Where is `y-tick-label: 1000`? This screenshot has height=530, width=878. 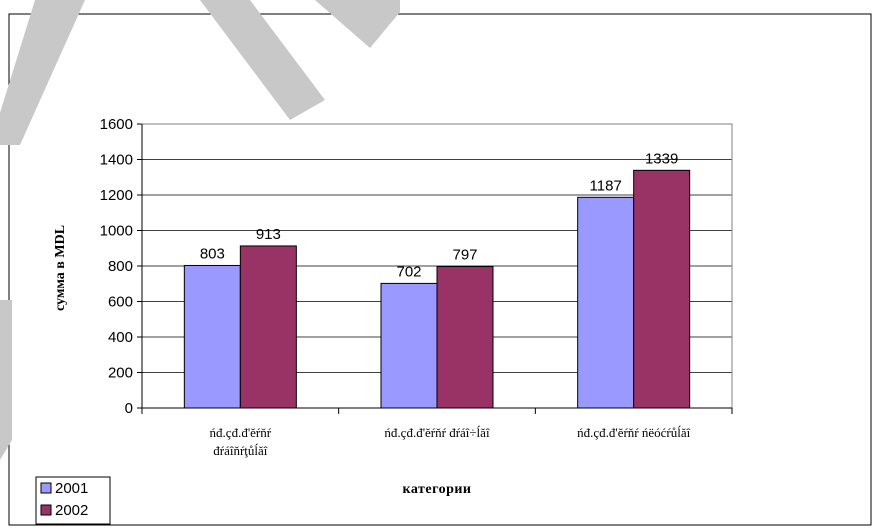 y-tick-label: 1000 is located at coordinates (116, 231).